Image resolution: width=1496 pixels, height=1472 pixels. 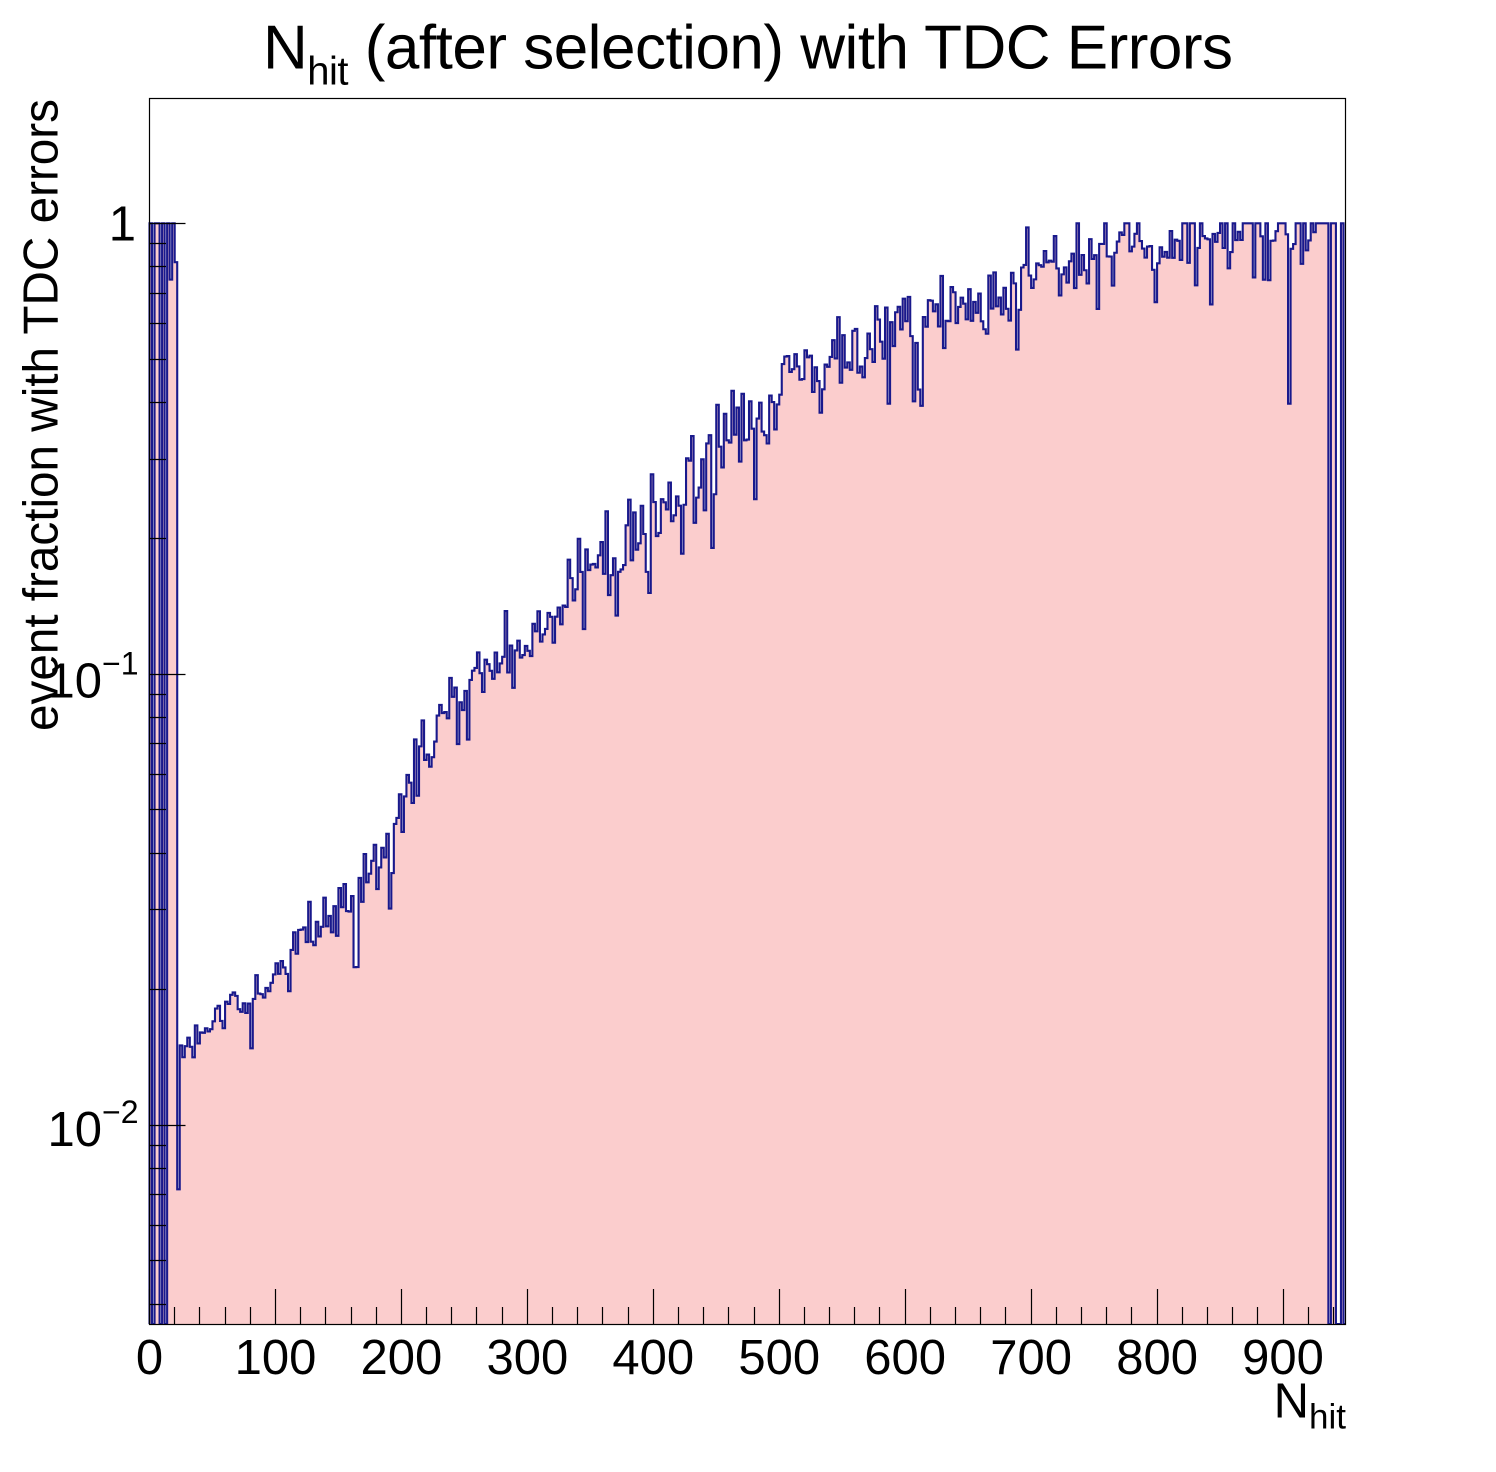 What do you see at coordinates (276, 1358) in the screenshot?
I see `svg-text: 100` at bounding box center [276, 1358].